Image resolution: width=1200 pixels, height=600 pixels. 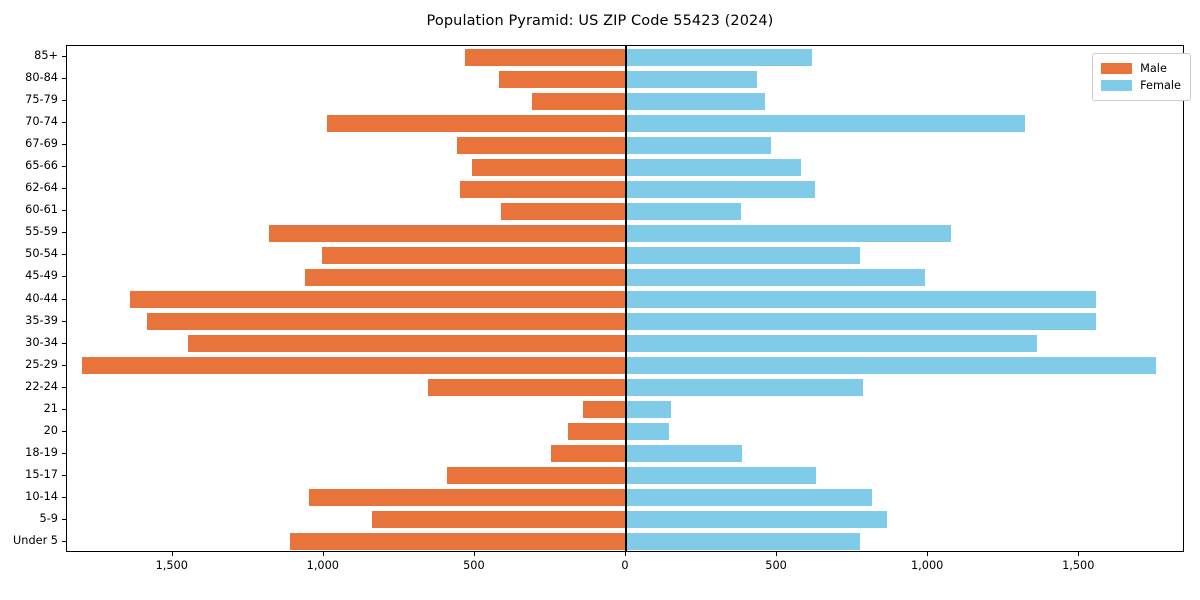 I want to click on y-tick-label-22-24: 22-24, so click(x=41, y=386).